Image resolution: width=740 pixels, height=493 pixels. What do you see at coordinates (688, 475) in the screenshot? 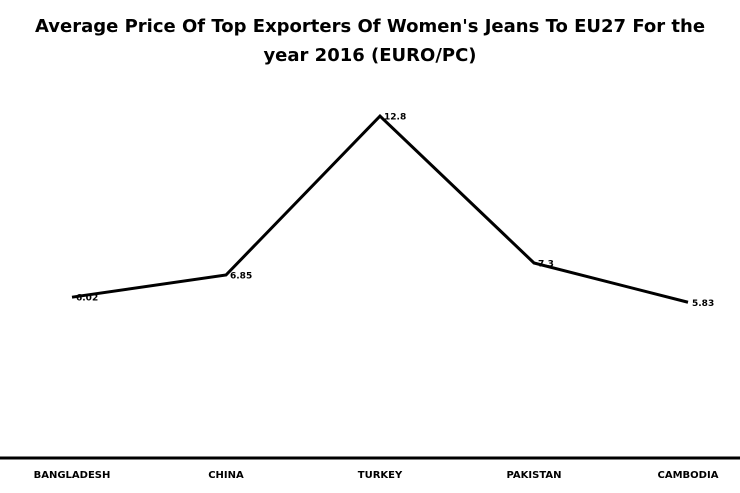
I see `x-tick-label: CAMBODIA` at bounding box center [688, 475].